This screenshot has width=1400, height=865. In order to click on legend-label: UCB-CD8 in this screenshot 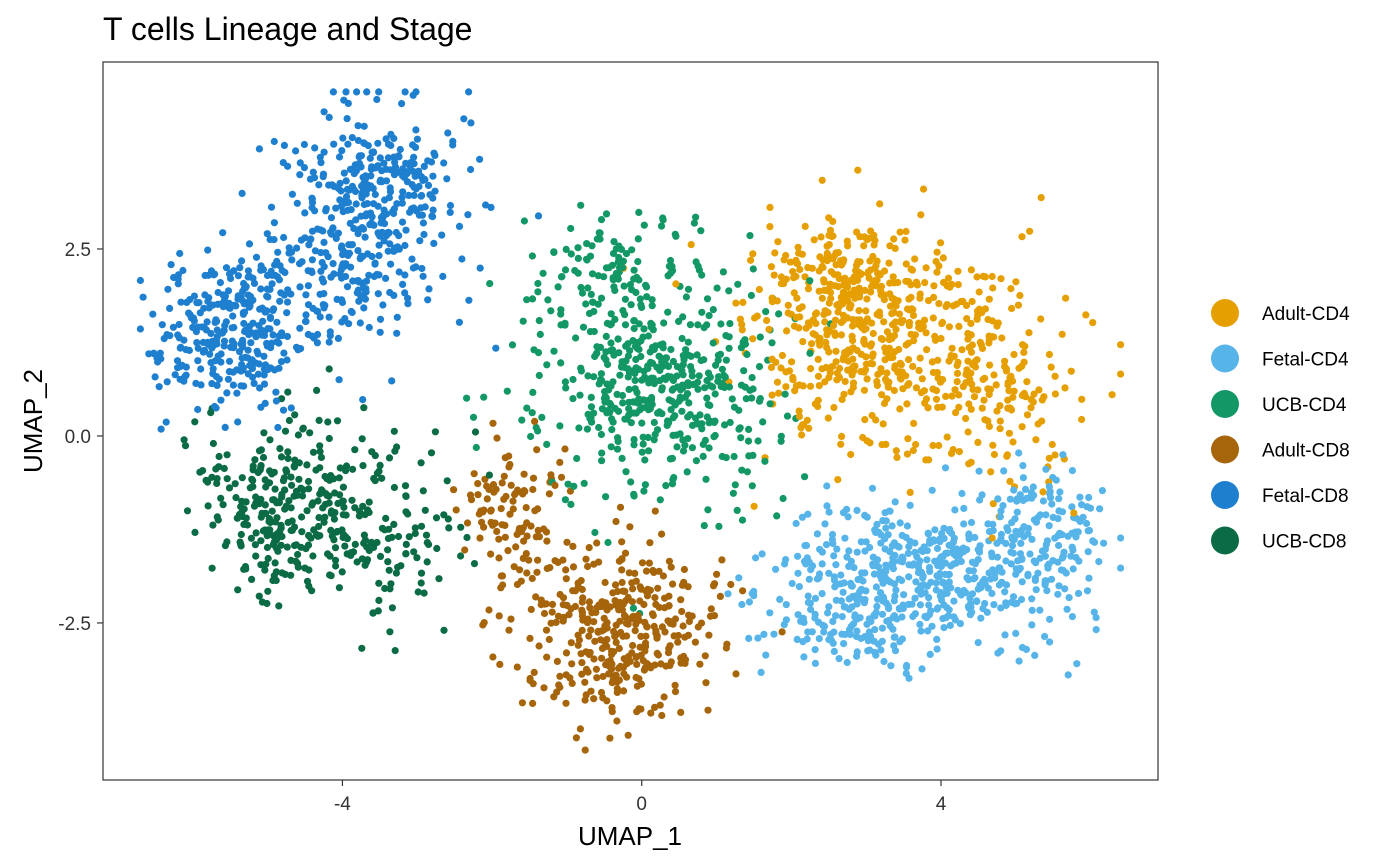, I will do `click(1304, 542)`.